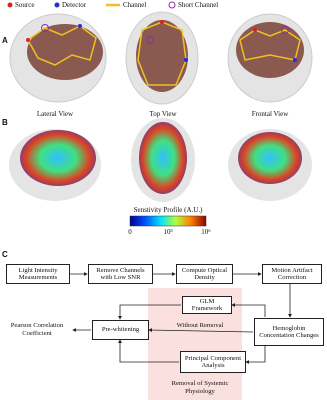 The width and height of the screenshot is (327, 400). I want to click on edge-label: Without Removal, so click(200, 325).